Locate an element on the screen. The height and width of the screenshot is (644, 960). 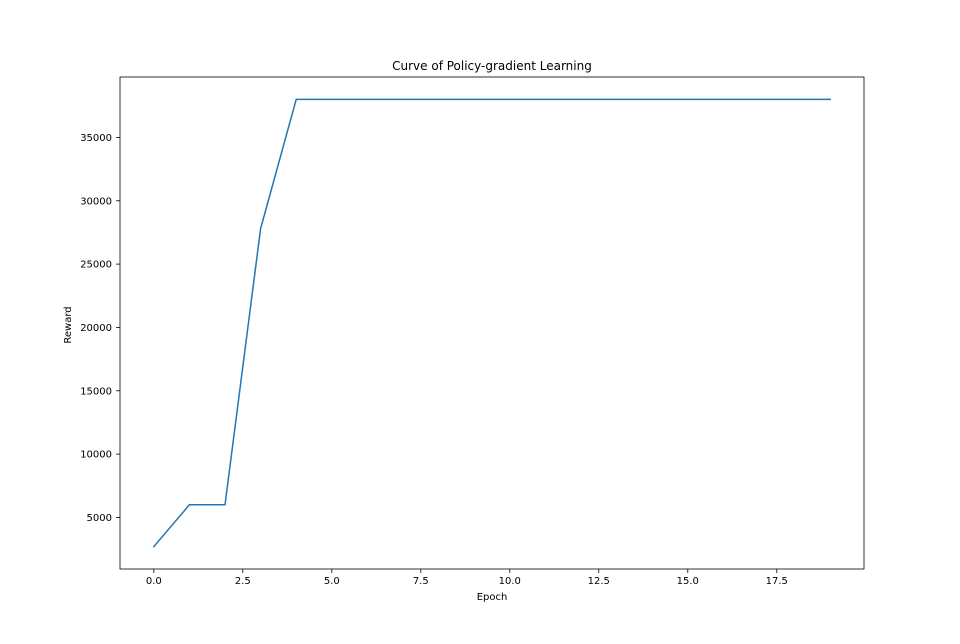
y-axis-label: Reward is located at coordinates (68, 324).